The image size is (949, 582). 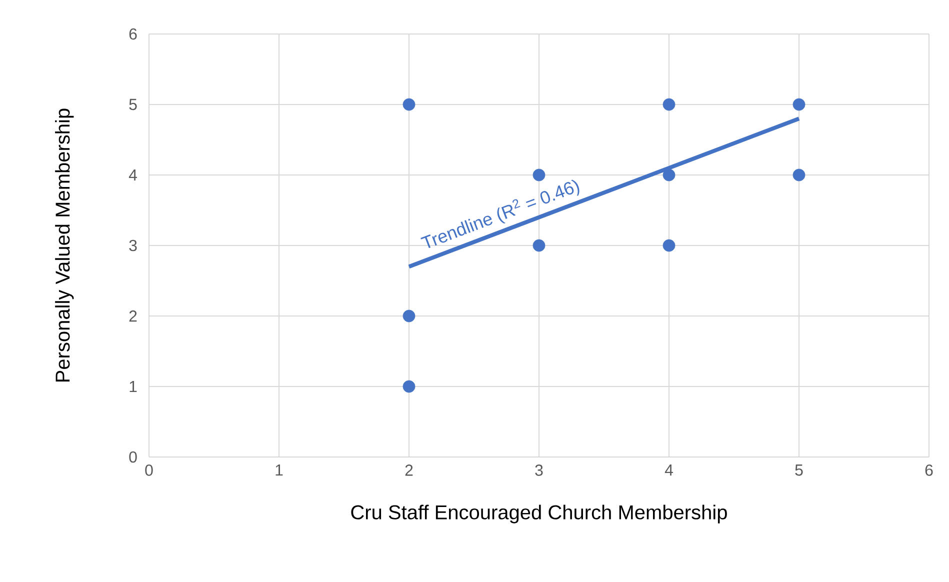 What do you see at coordinates (539, 514) in the screenshot?
I see `x-axis-title: Cru Staff Encouraged Church Membership` at bounding box center [539, 514].